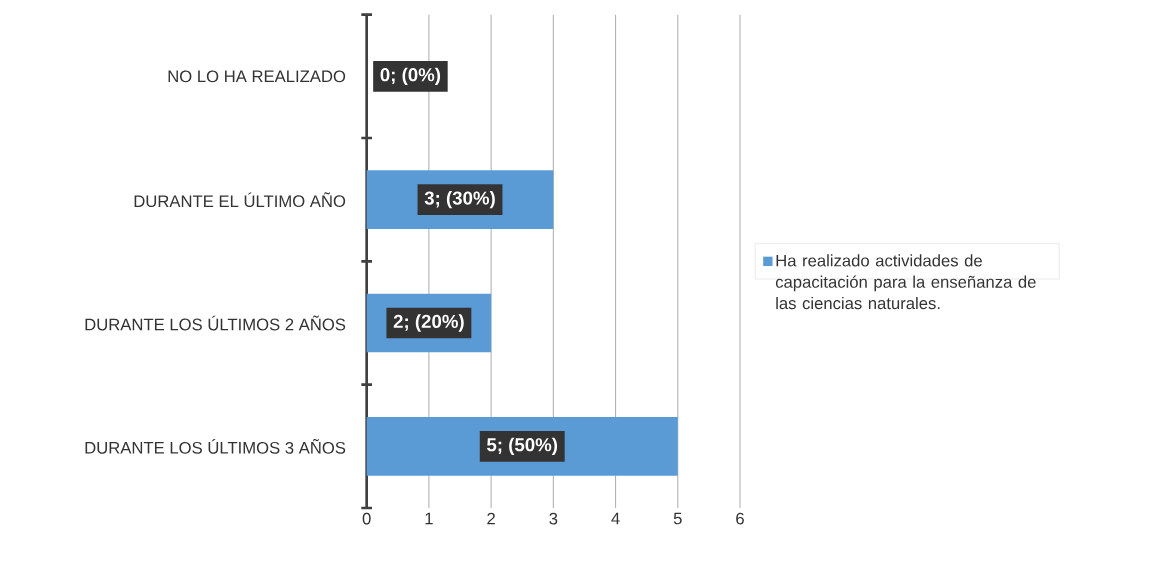  What do you see at coordinates (459, 199) in the screenshot?
I see `data-label: 3; (30%)` at bounding box center [459, 199].